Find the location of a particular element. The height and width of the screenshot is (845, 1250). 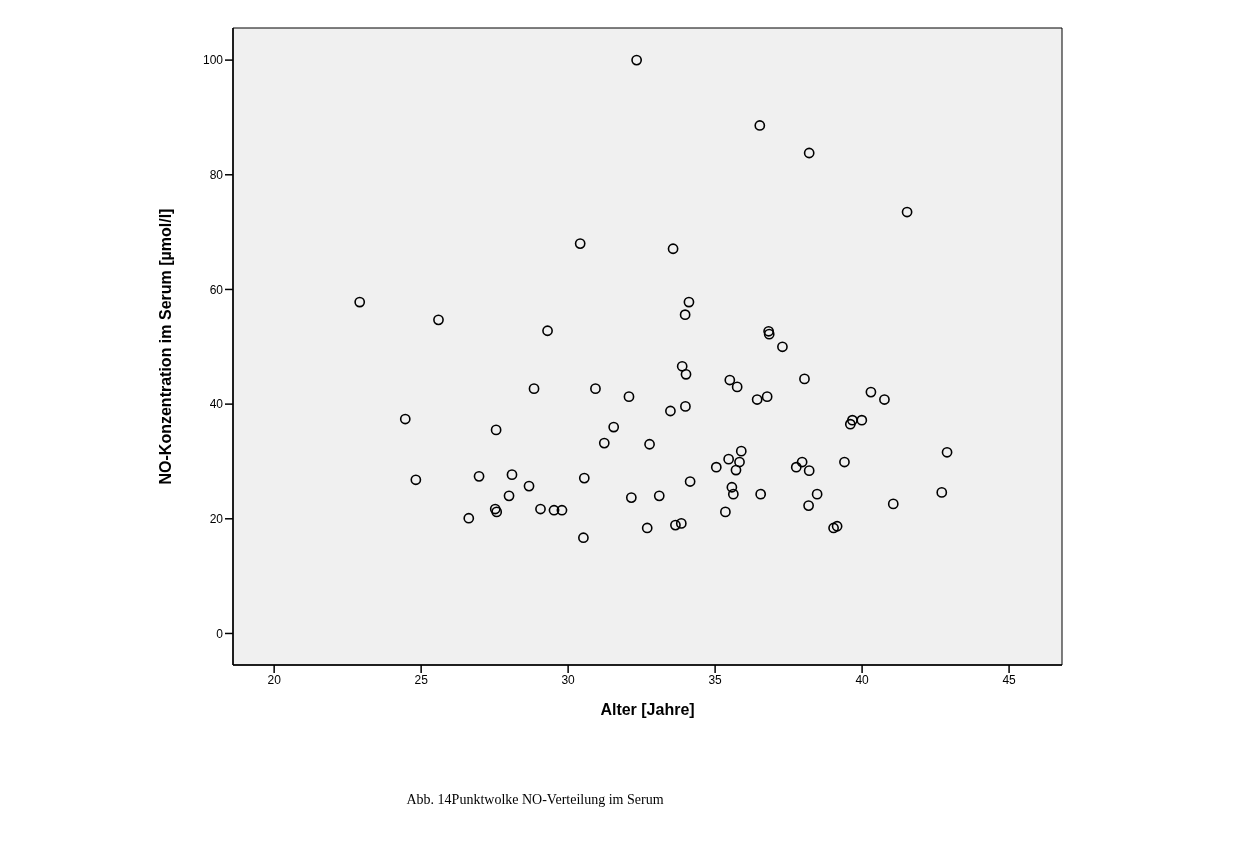

x-tick-label: 45 is located at coordinates (1009, 679).